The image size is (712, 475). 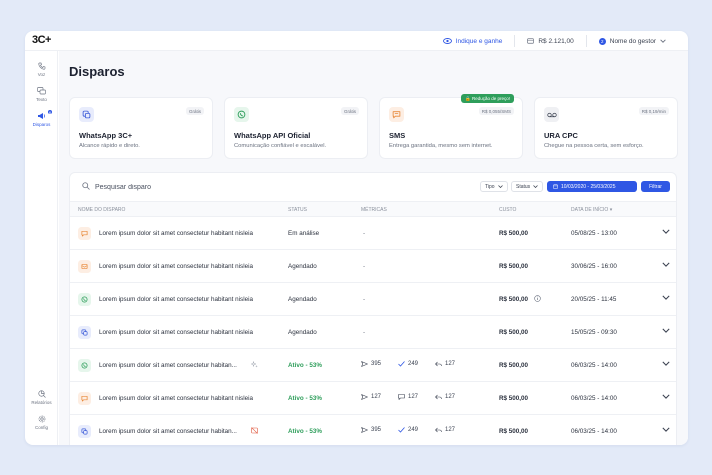 I want to click on sidebar-item-texto: Texto, so click(x=41, y=94).